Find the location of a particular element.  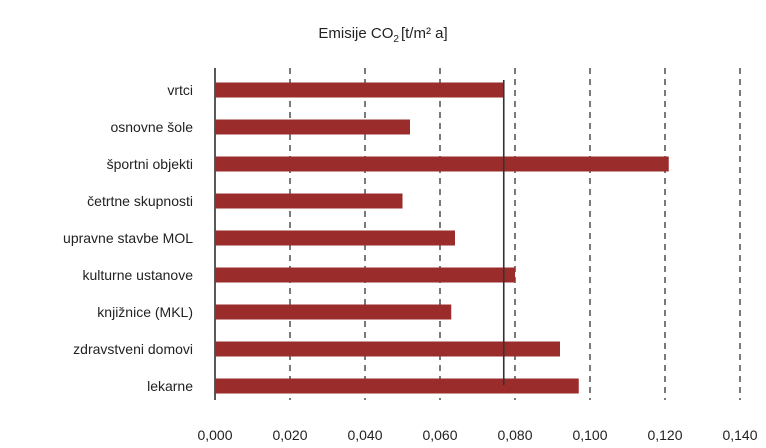

chart-title-main: Emisije CO is located at coordinates (355, 33).